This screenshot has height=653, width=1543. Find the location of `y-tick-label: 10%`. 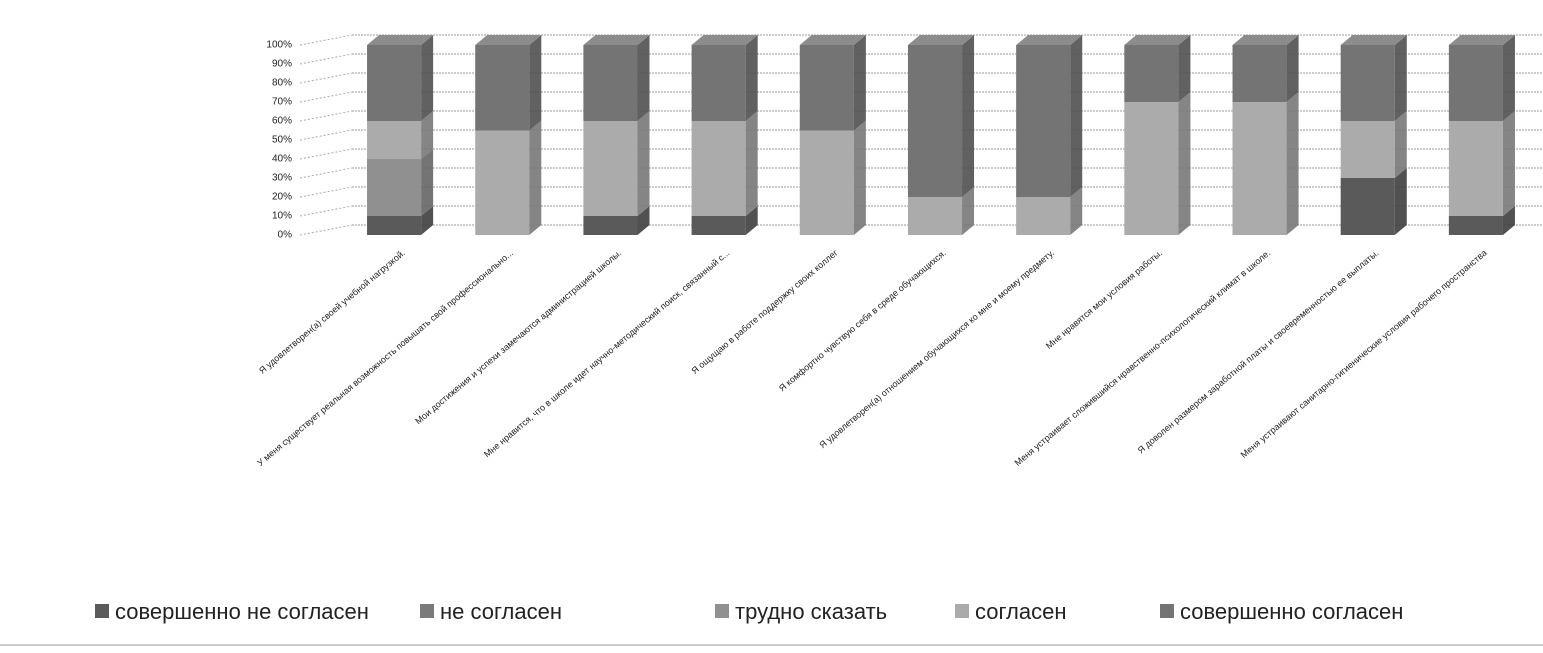

y-tick-label: 10% is located at coordinates (282, 216).